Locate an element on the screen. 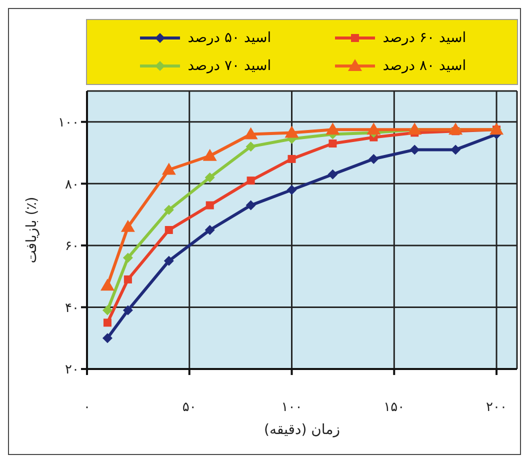 This screenshot has height=463, width=529. legend-label: اسید ۶۰ درصد is located at coordinates (424, 38).